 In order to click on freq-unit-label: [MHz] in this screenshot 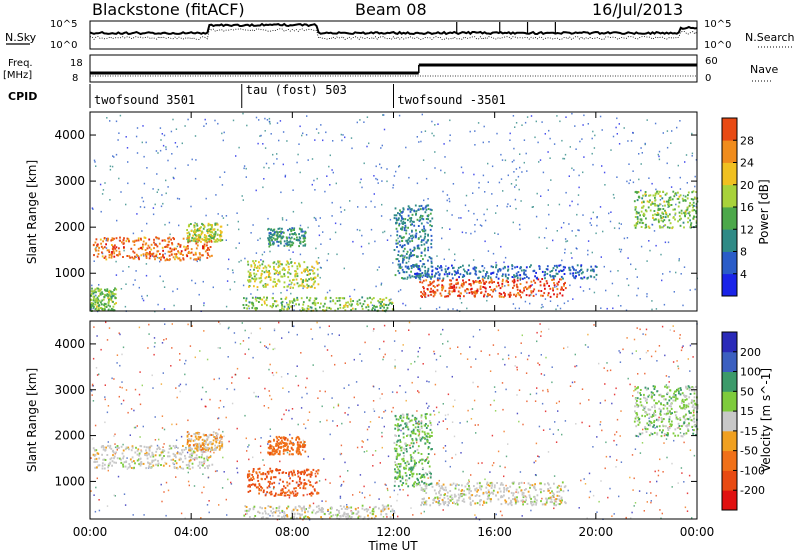, I will do `click(17, 75)`.